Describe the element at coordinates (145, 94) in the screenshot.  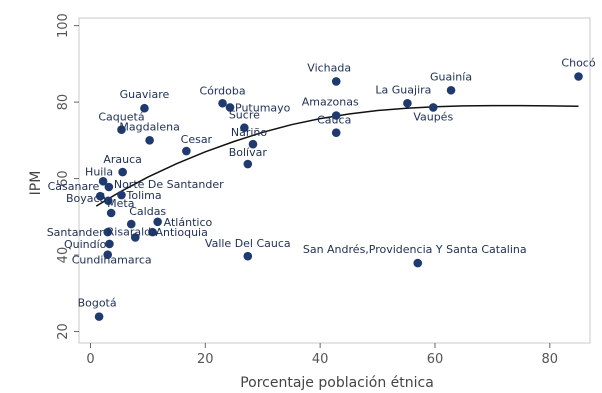
I see `point-label: Guaviare` at that location.